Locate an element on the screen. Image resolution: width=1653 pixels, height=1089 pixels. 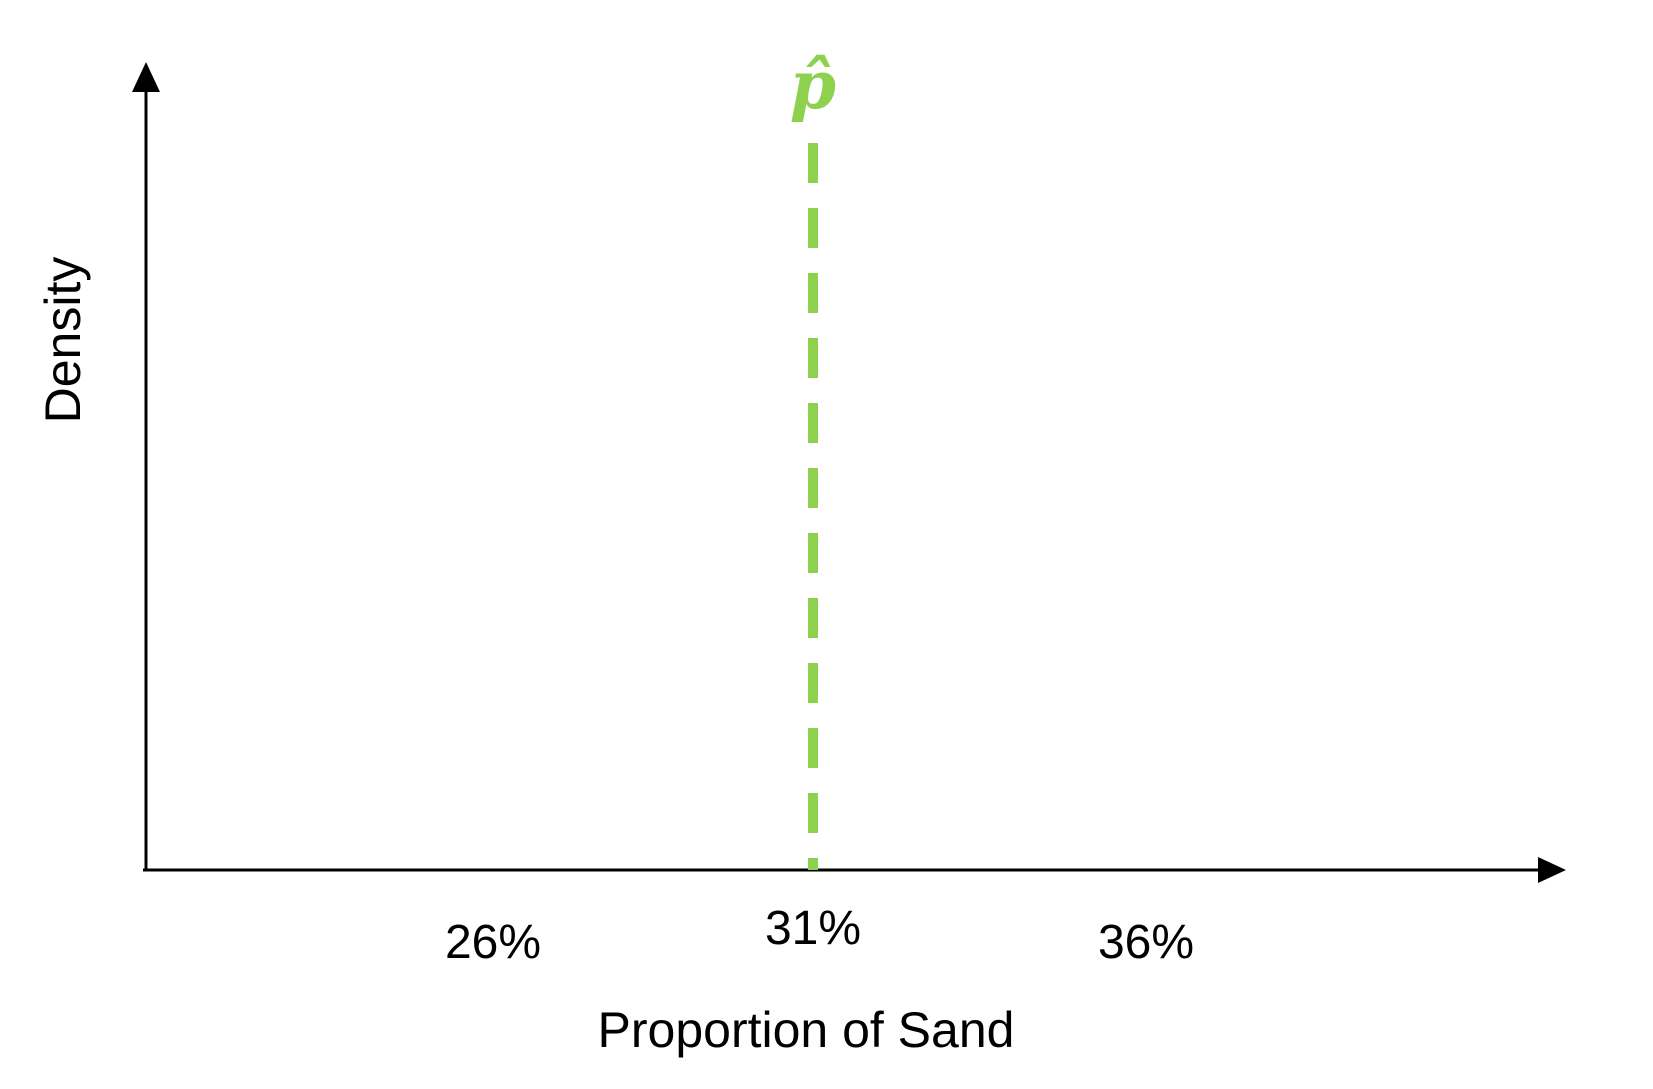
x-tick-label: 26% is located at coordinates (493, 942).